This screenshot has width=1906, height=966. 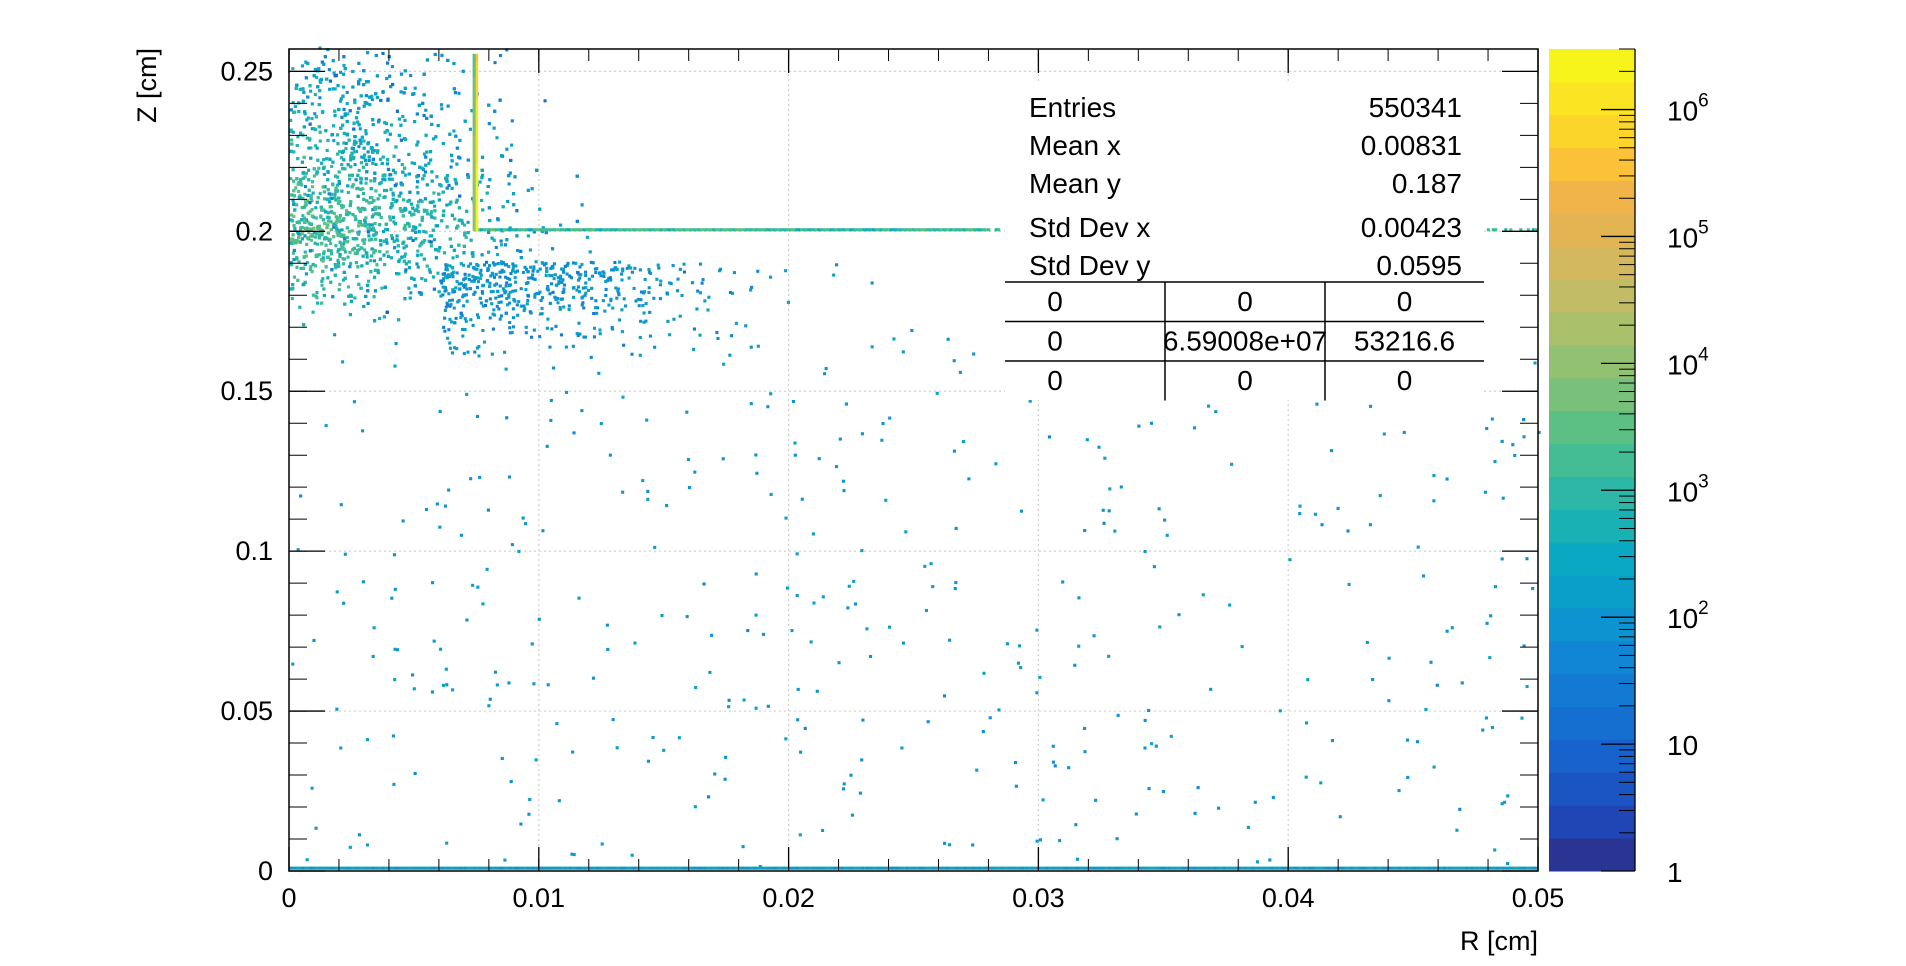 What do you see at coordinates (1089, 227) in the screenshot?
I see `stats-label: Std Dev x` at bounding box center [1089, 227].